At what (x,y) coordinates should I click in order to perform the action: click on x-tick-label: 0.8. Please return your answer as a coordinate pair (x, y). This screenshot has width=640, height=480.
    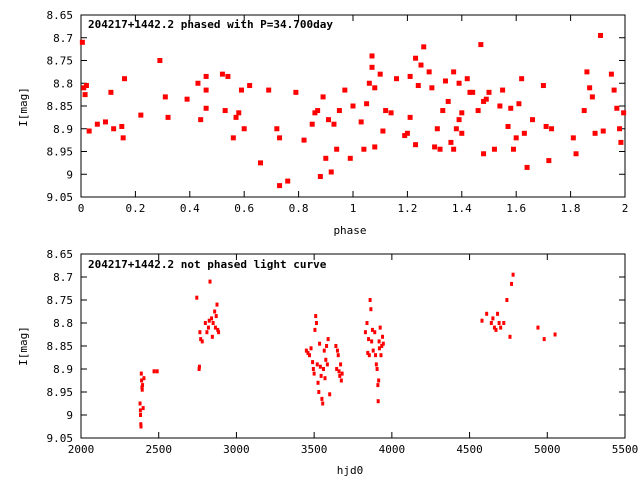
    Looking at the image, I should click on (299, 208).